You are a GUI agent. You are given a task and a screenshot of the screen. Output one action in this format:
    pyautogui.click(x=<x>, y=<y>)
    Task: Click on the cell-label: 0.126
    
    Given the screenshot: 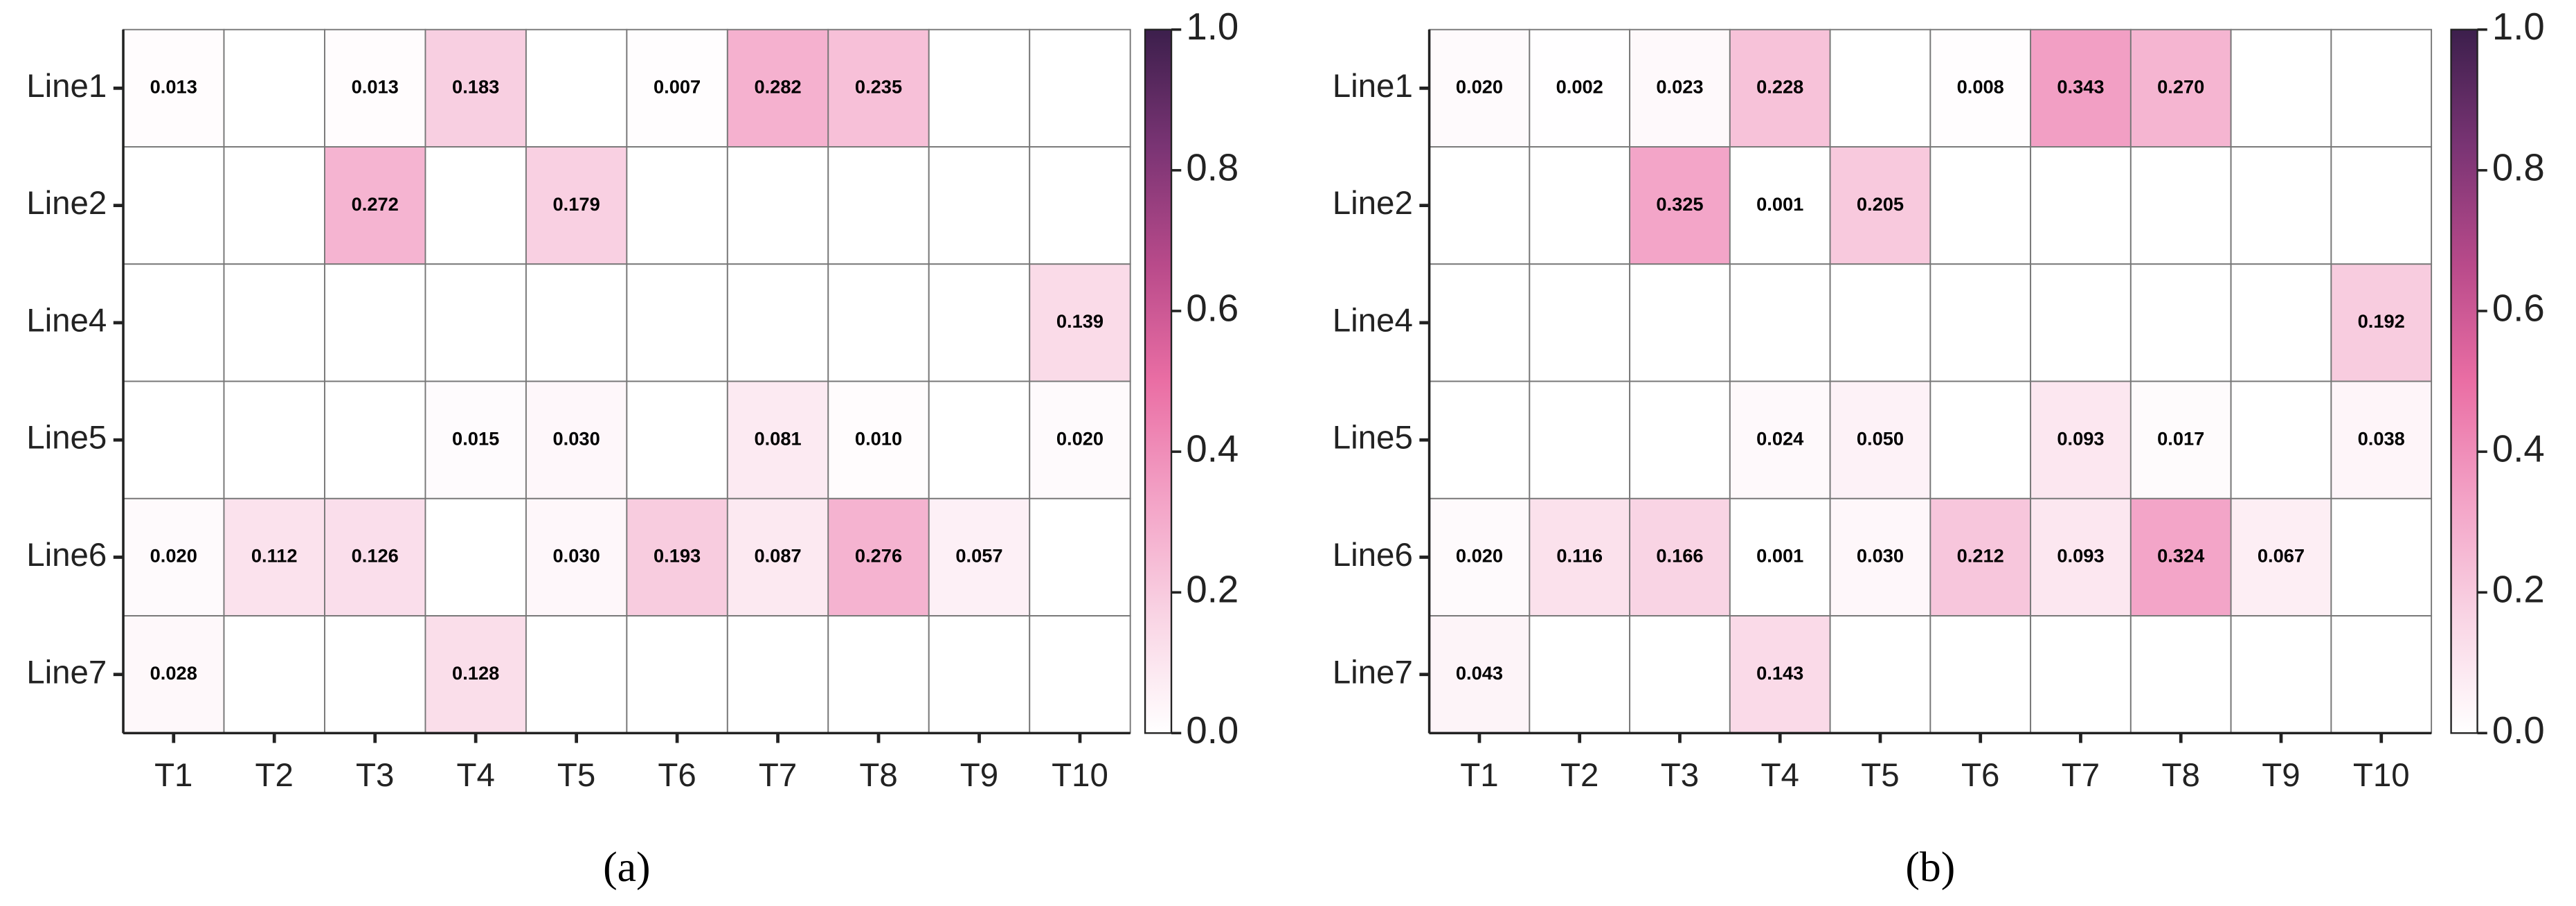 What is the action you would take?
    pyautogui.click(x=375, y=556)
    